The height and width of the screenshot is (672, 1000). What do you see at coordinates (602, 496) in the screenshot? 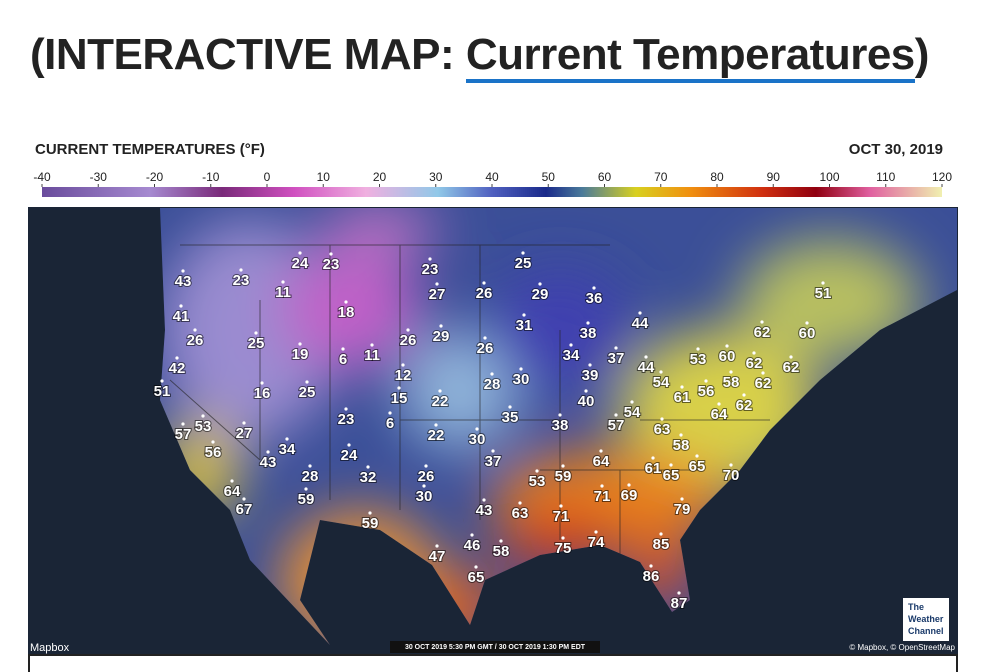
I see `temperature-label: 71` at bounding box center [602, 496].